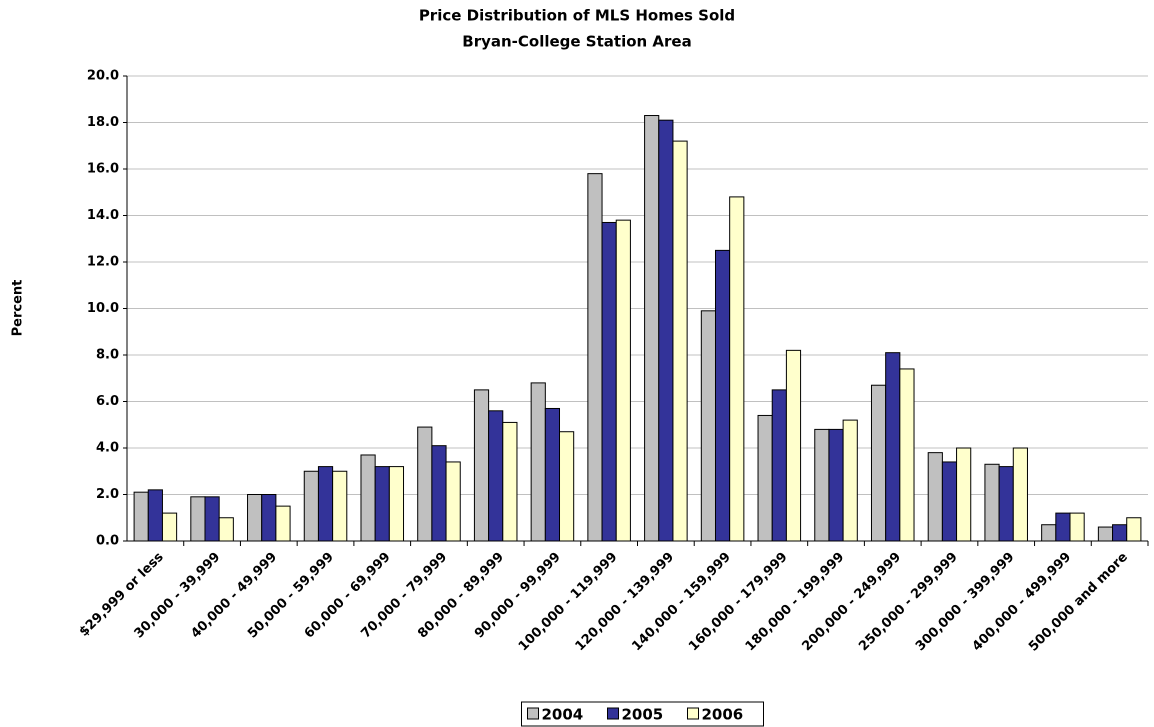 The width and height of the screenshot is (1154, 727). I want to click on x-tick-label: 100,000 - 119,999, so click(568, 602).